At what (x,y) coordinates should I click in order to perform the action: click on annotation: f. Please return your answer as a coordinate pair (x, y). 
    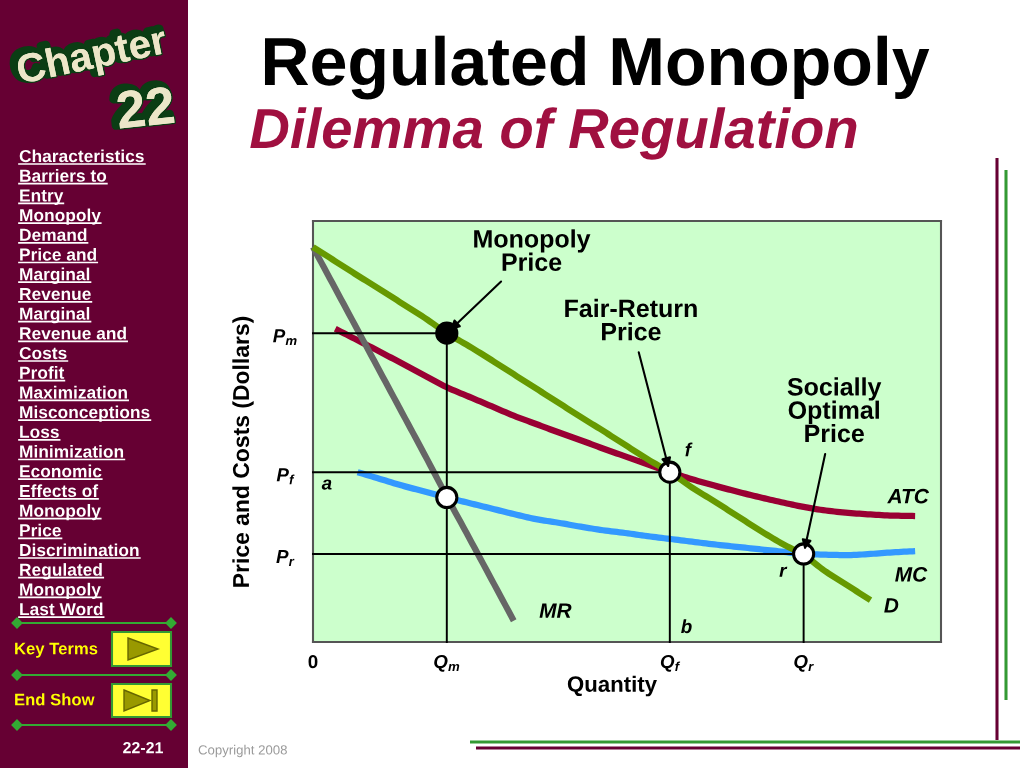
    Looking at the image, I should click on (689, 449).